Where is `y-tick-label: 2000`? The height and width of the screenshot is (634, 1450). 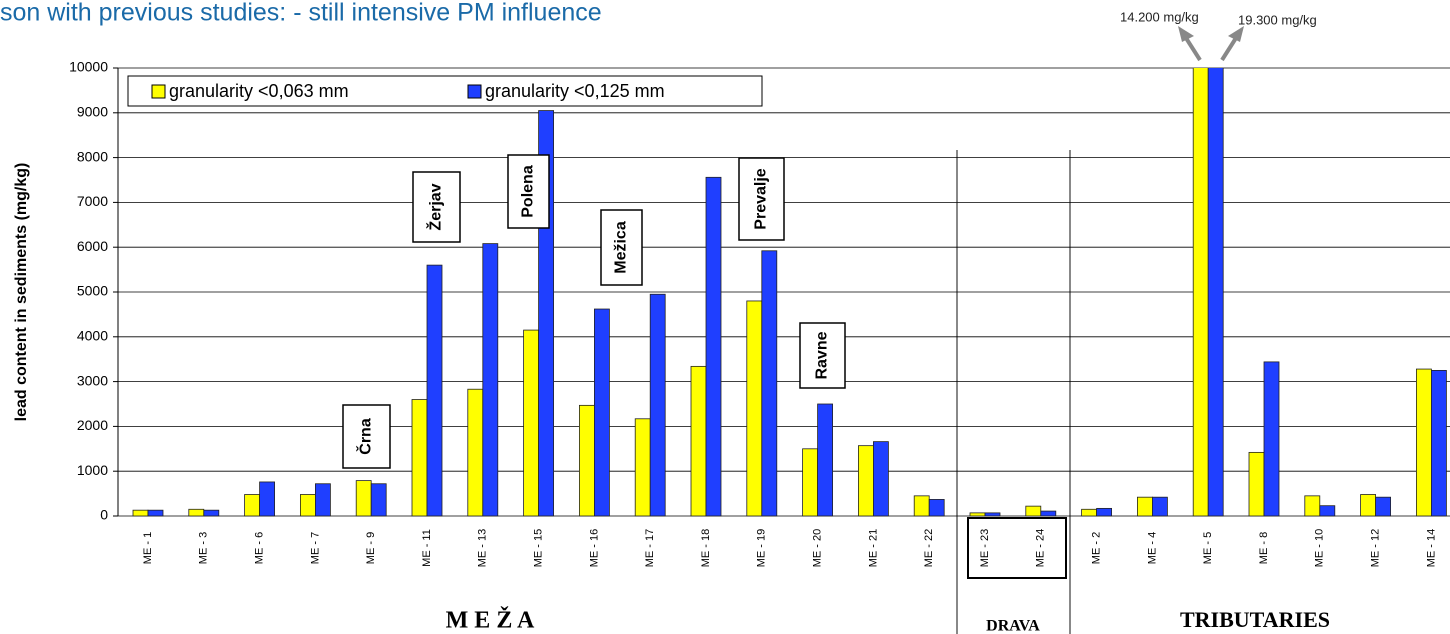 y-tick-label: 2000 is located at coordinates (92, 425).